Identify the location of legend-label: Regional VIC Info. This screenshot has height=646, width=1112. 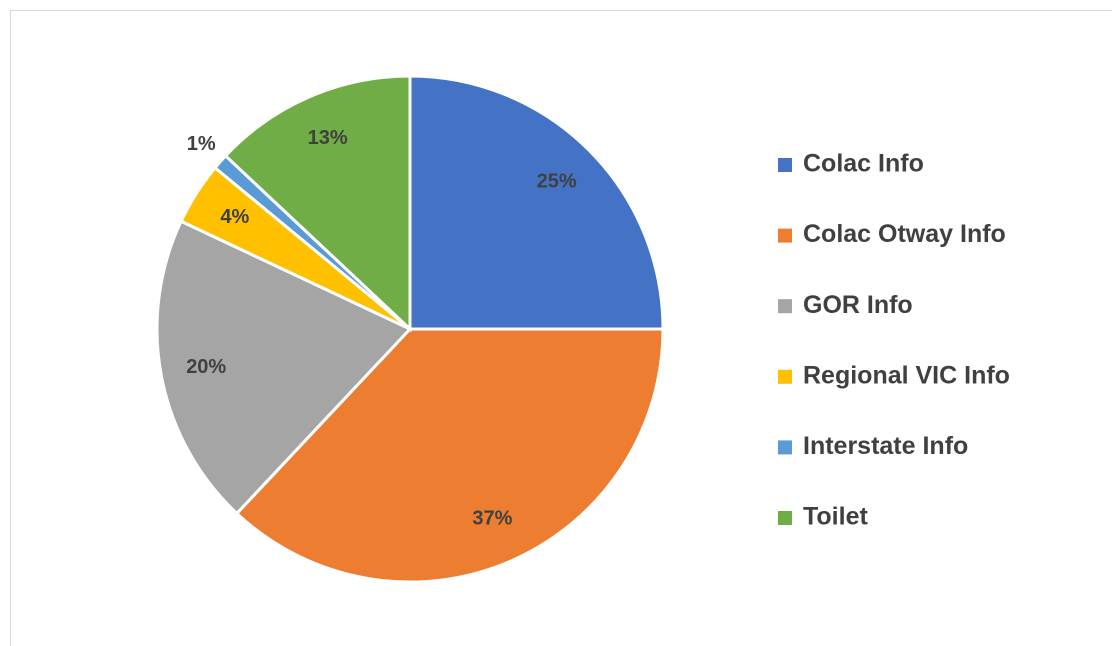
(906, 375).